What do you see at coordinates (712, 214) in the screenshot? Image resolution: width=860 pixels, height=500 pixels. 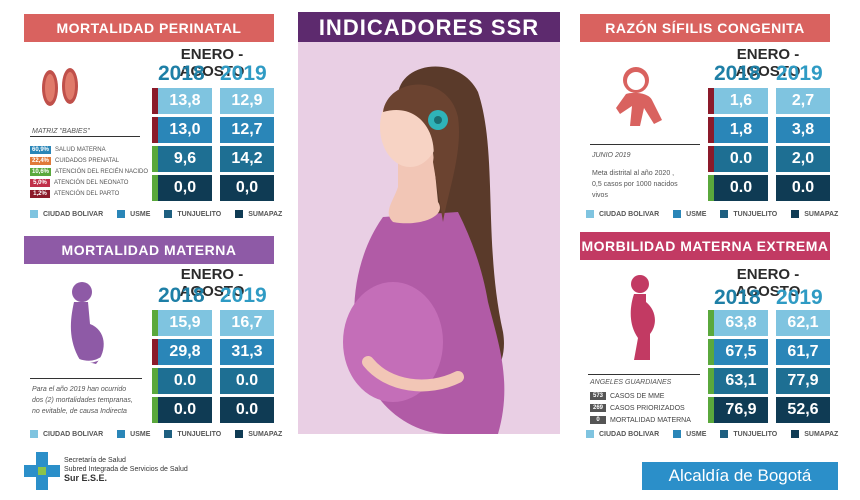 I see `sifilis-legend: CIUDAD BOLIVAR USME TUNJUELITO SUMAPAZ` at bounding box center [712, 214].